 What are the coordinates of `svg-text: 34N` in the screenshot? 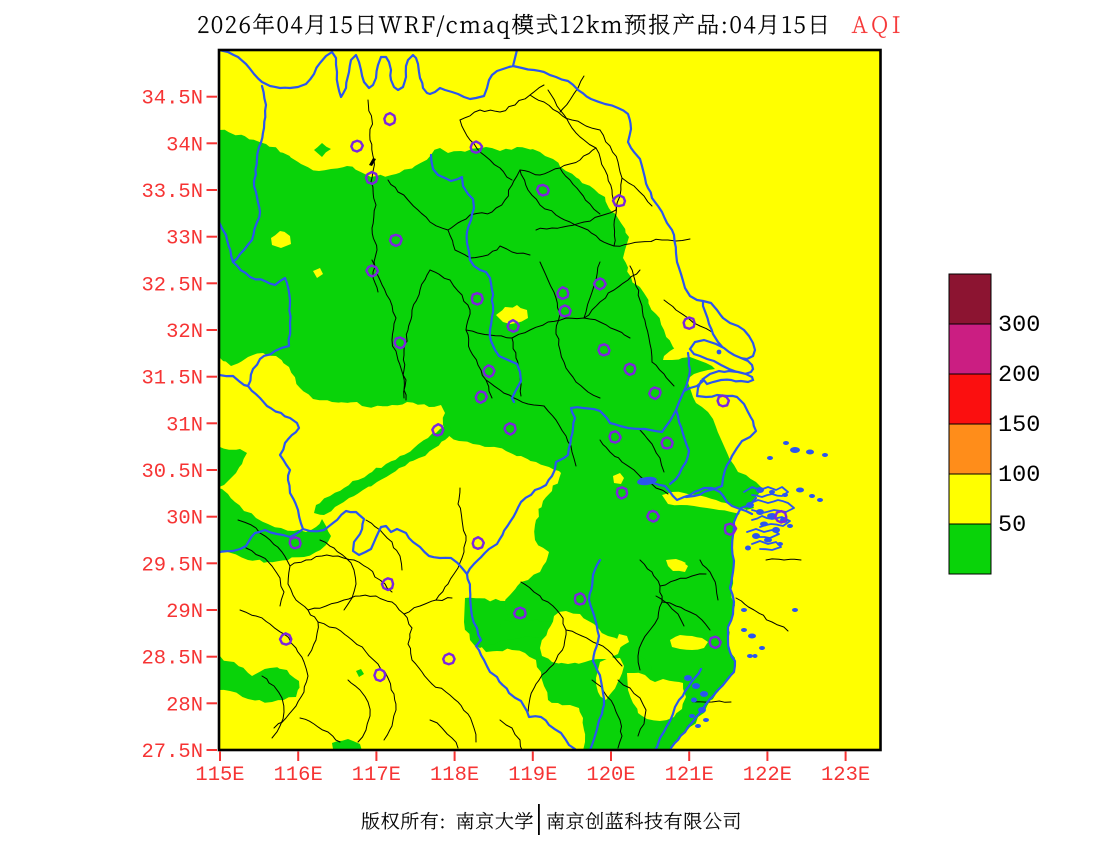 It's located at (184, 145).